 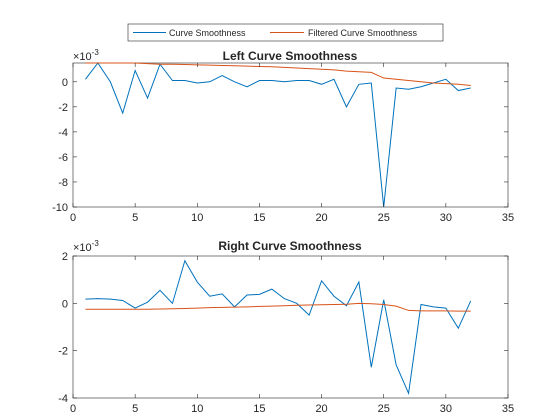 What do you see at coordinates (86, 55) in the screenshot?
I see `y-exponent-label-left: ×10⁻³` at bounding box center [86, 55].